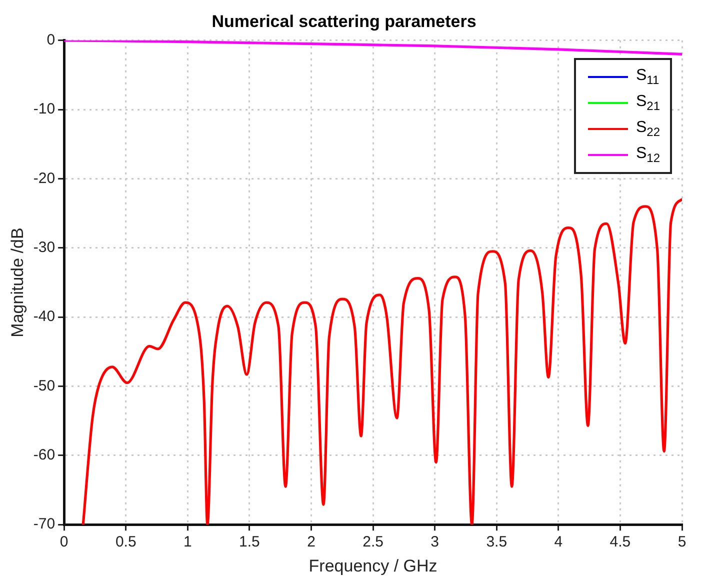  I want to click on x-tick-label: 5, so click(682, 542).